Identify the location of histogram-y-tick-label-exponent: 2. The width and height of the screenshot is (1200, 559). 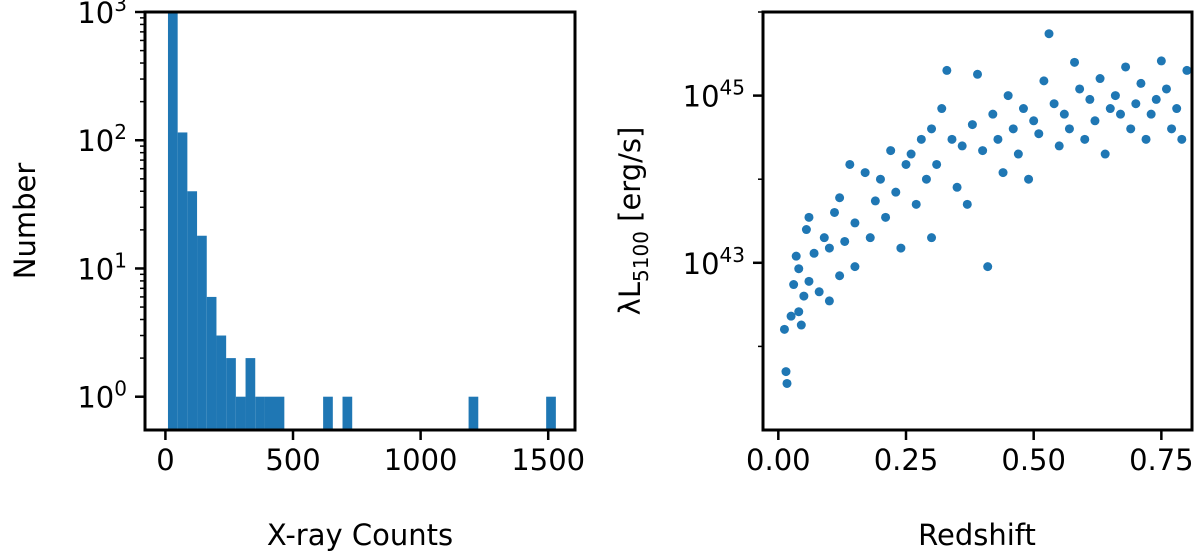
(120, 132).